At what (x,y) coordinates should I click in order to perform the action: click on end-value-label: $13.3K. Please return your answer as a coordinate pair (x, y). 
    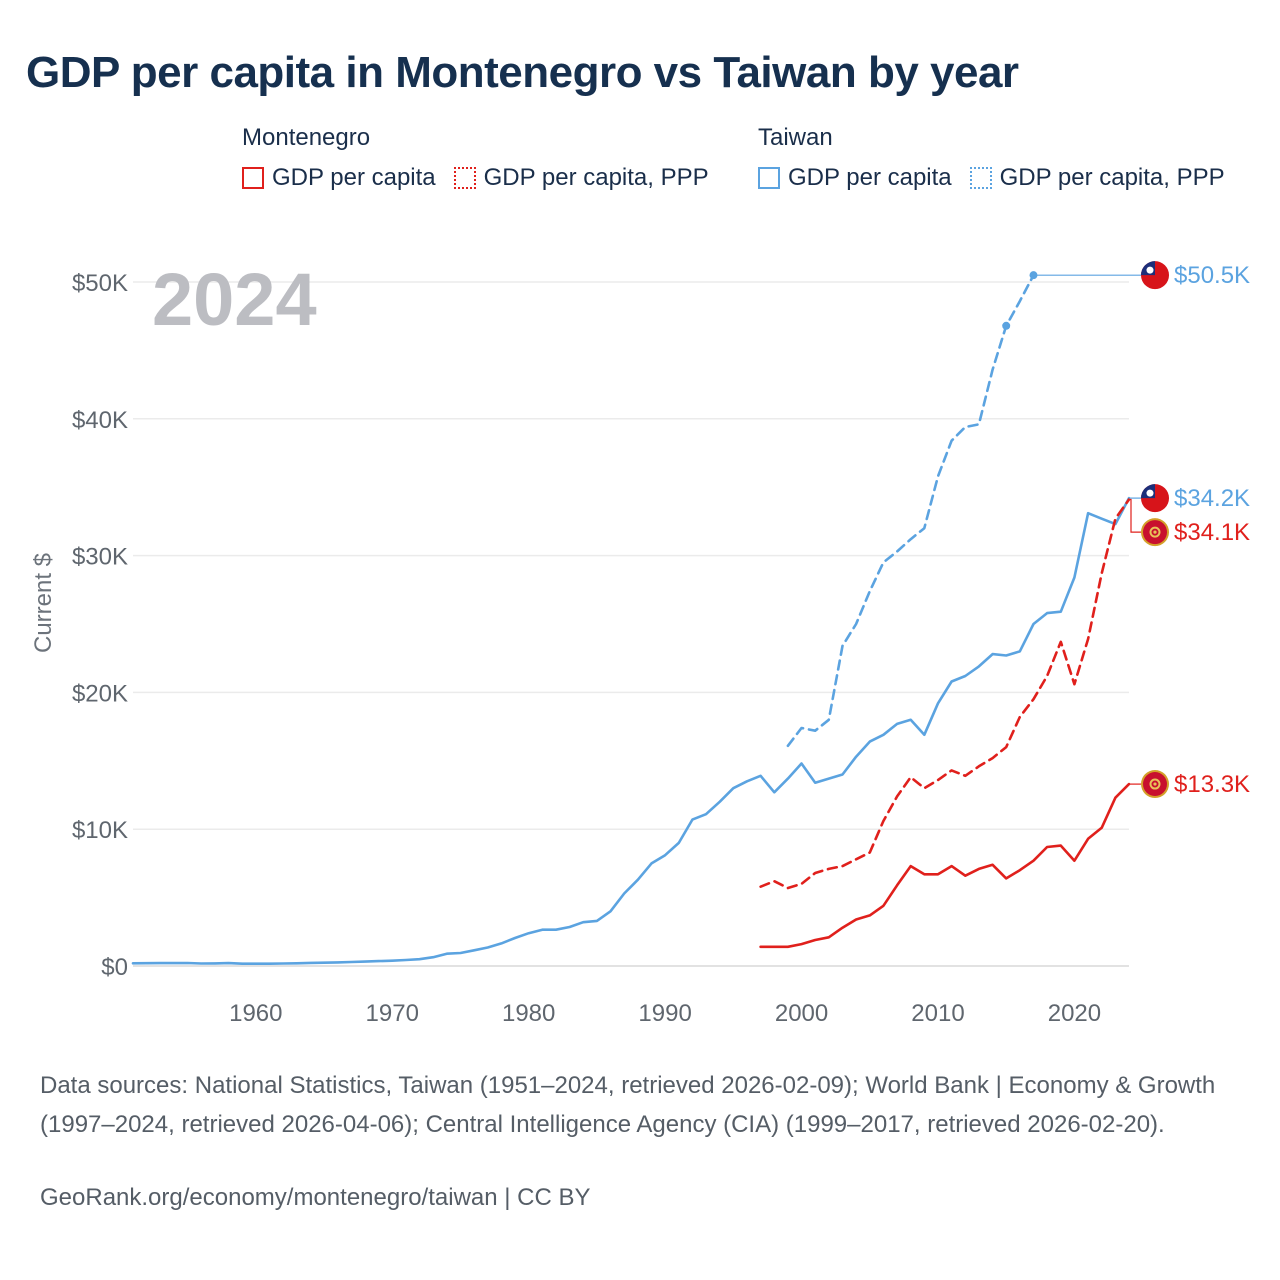
    Looking at the image, I should click on (1212, 784).